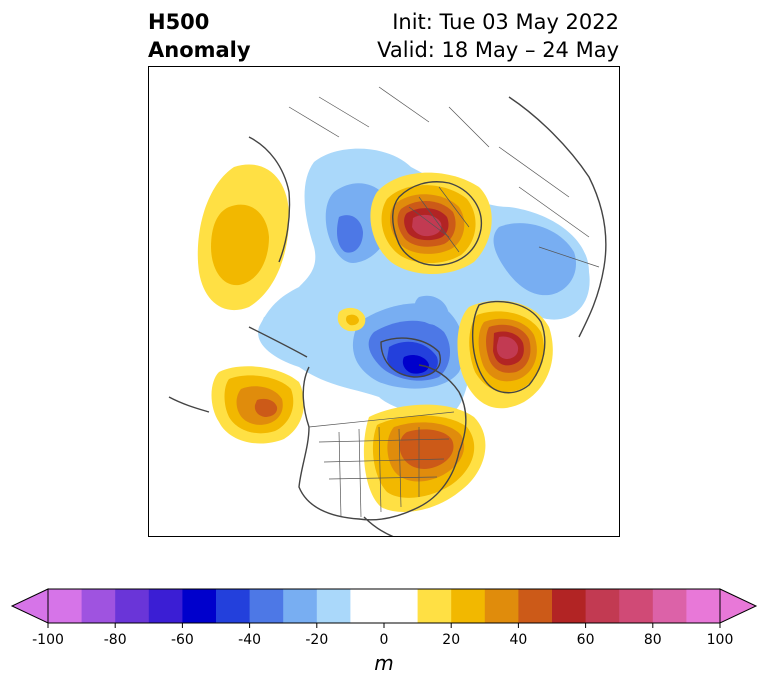 Image resolution: width=768 pixels, height=686 pixels. I want to click on title-line-2: Anomaly, so click(199, 50).